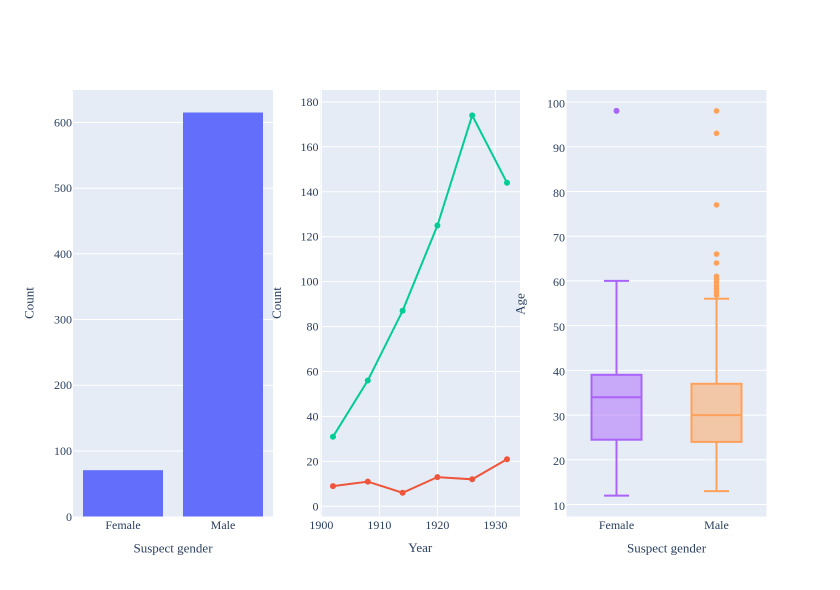 This screenshot has width=840, height=590. Describe the element at coordinates (63, 320) in the screenshot. I see `svg-text: 300` at that location.